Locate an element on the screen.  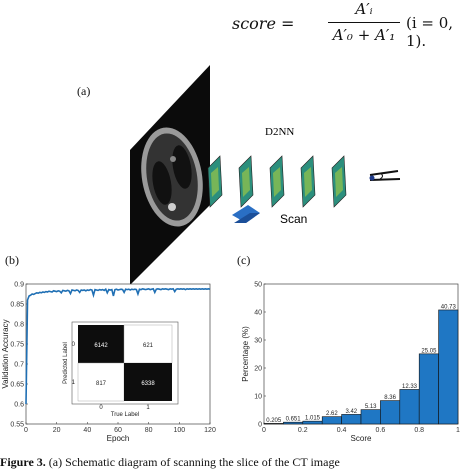
x-tick-label: 100 is located at coordinates (179, 430).